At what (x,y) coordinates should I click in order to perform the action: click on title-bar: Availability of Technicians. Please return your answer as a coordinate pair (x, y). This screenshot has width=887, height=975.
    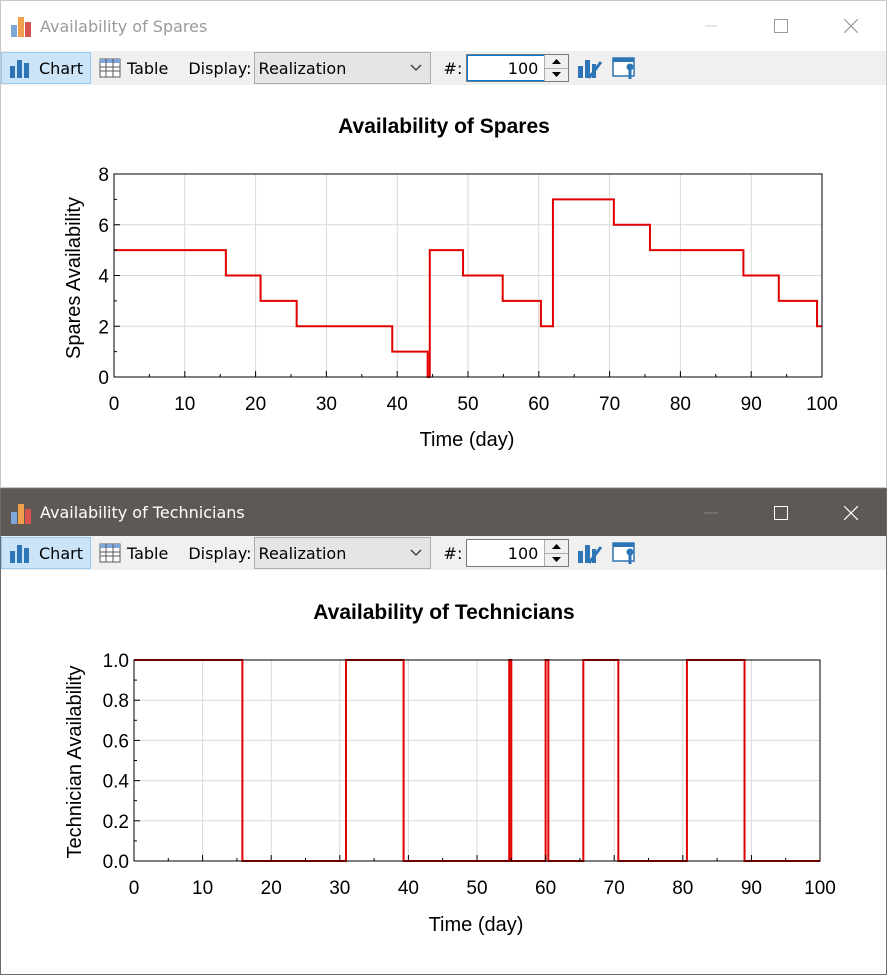
    Looking at the image, I should click on (443, 512).